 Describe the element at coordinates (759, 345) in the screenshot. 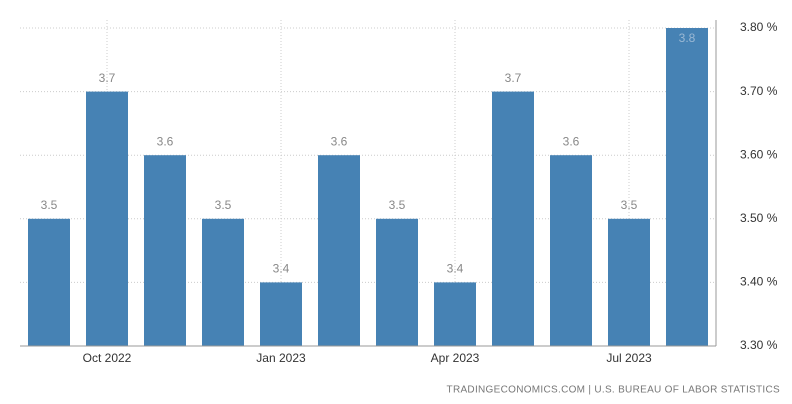

I see `y-tick-label: 3.30 %` at that location.